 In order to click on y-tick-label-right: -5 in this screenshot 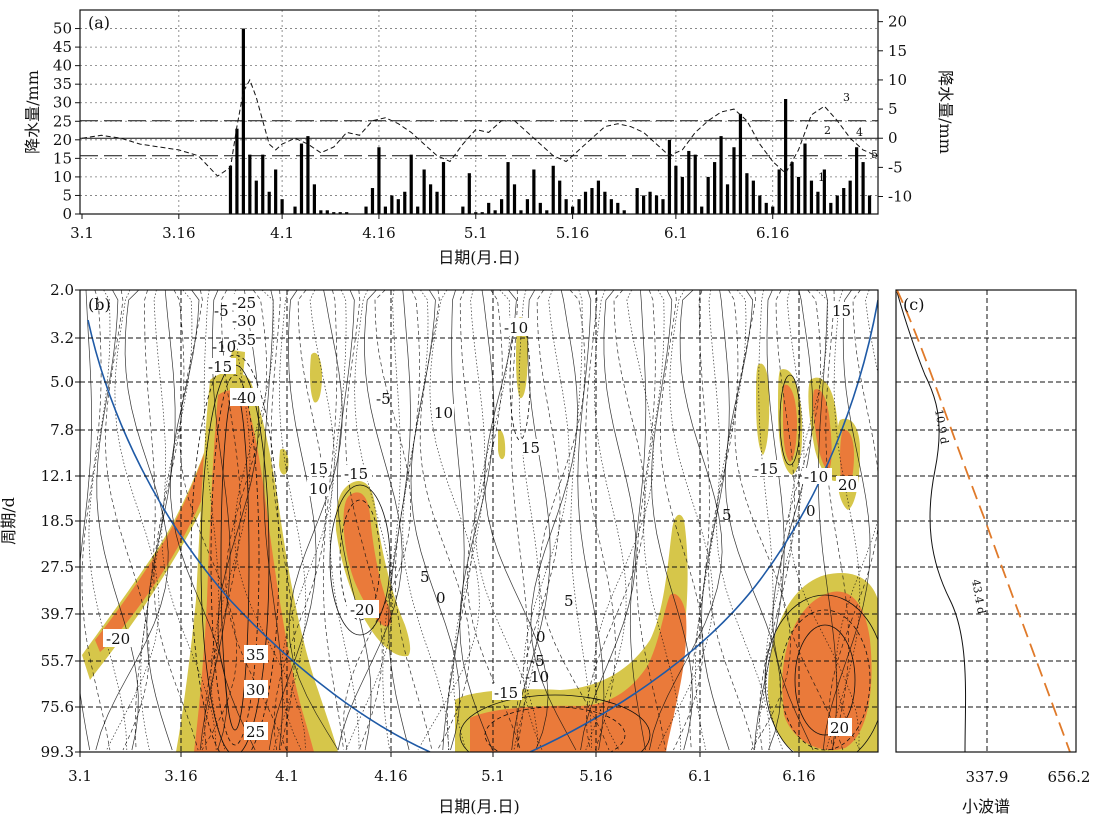, I will do `click(895, 167)`.